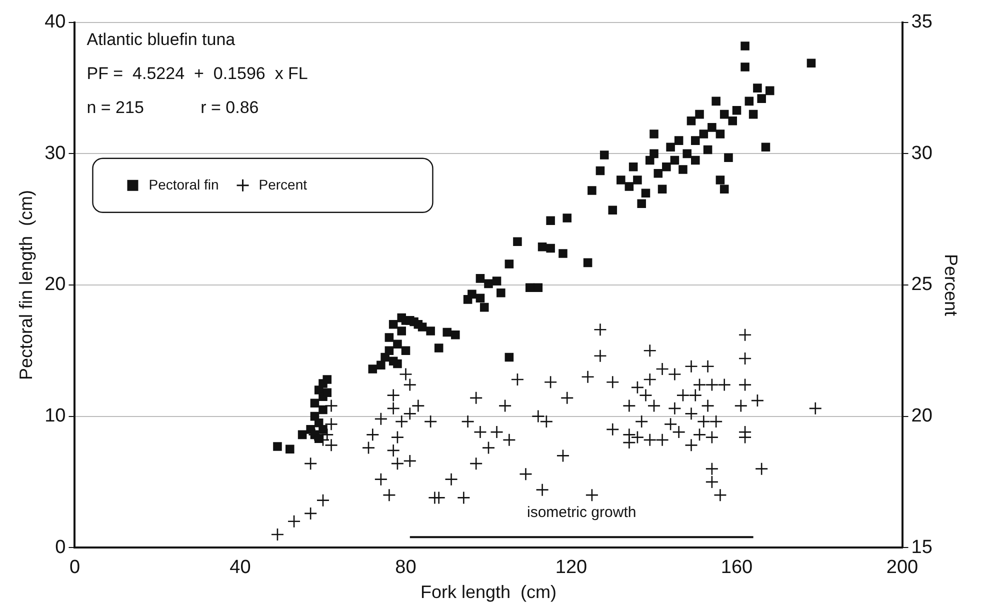 The image size is (987, 615). I want to click on series-label: isometric growth, so click(581, 513).